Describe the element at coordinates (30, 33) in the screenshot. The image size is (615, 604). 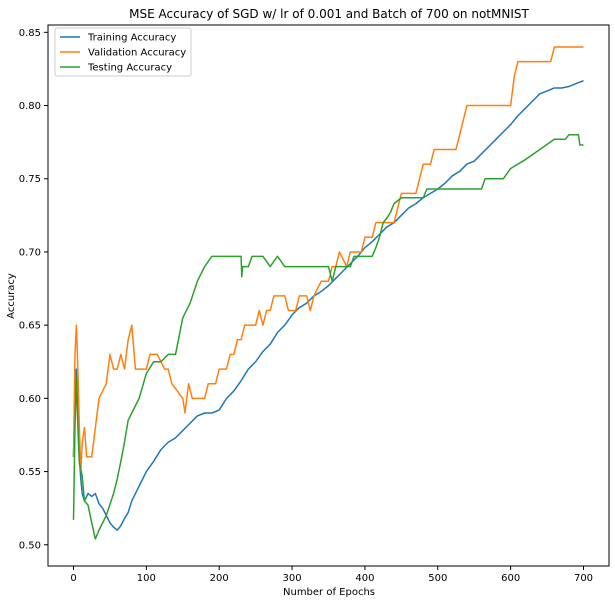
I see `y-tick-label: 0.85` at that location.